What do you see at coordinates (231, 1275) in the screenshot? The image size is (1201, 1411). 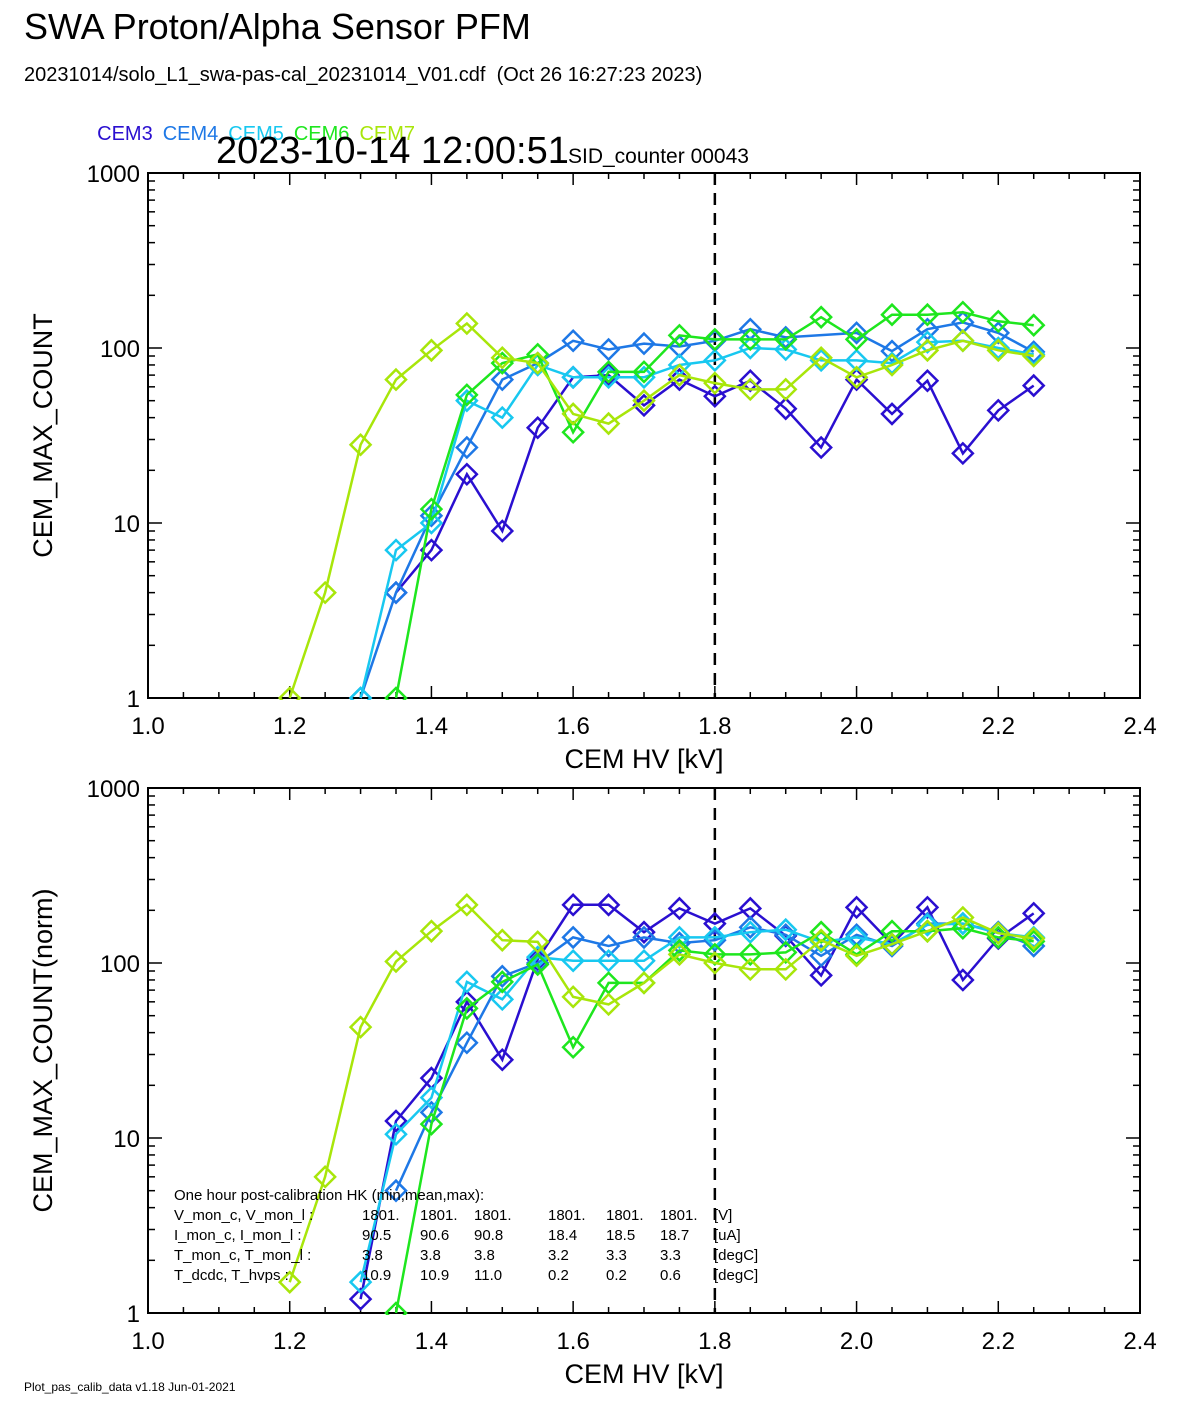 I see `hk-row-label: T_dcdc, T_hvps :` at bounding box center [231, 1275].